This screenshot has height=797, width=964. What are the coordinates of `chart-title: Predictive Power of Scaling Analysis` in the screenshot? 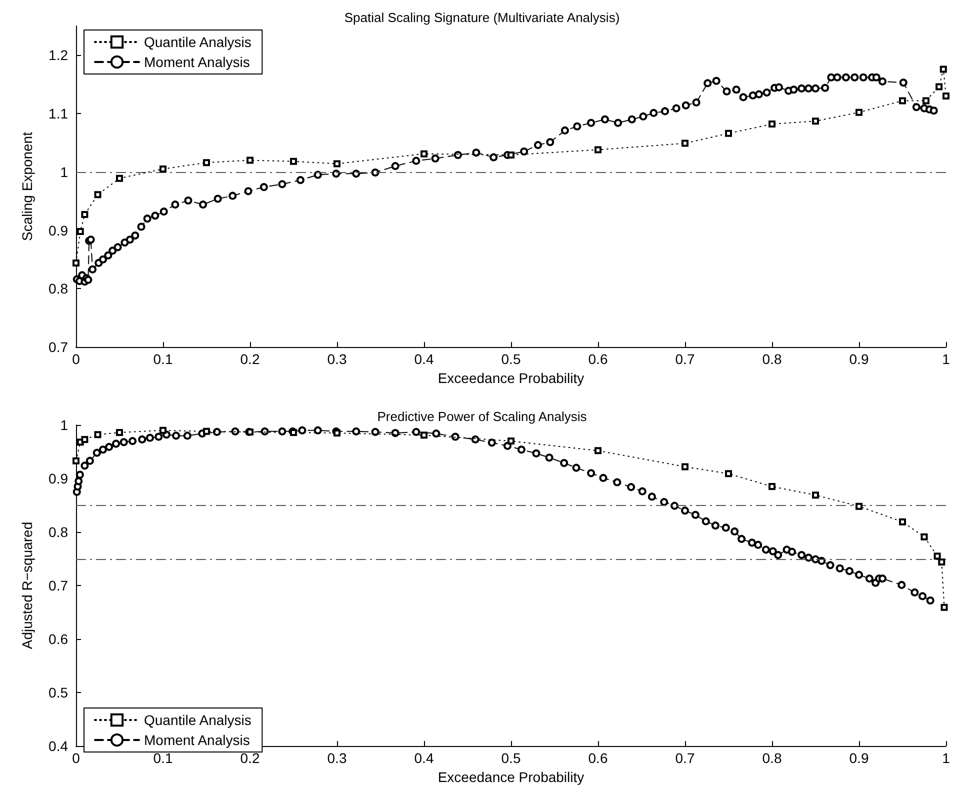 It's located at (482, 416).